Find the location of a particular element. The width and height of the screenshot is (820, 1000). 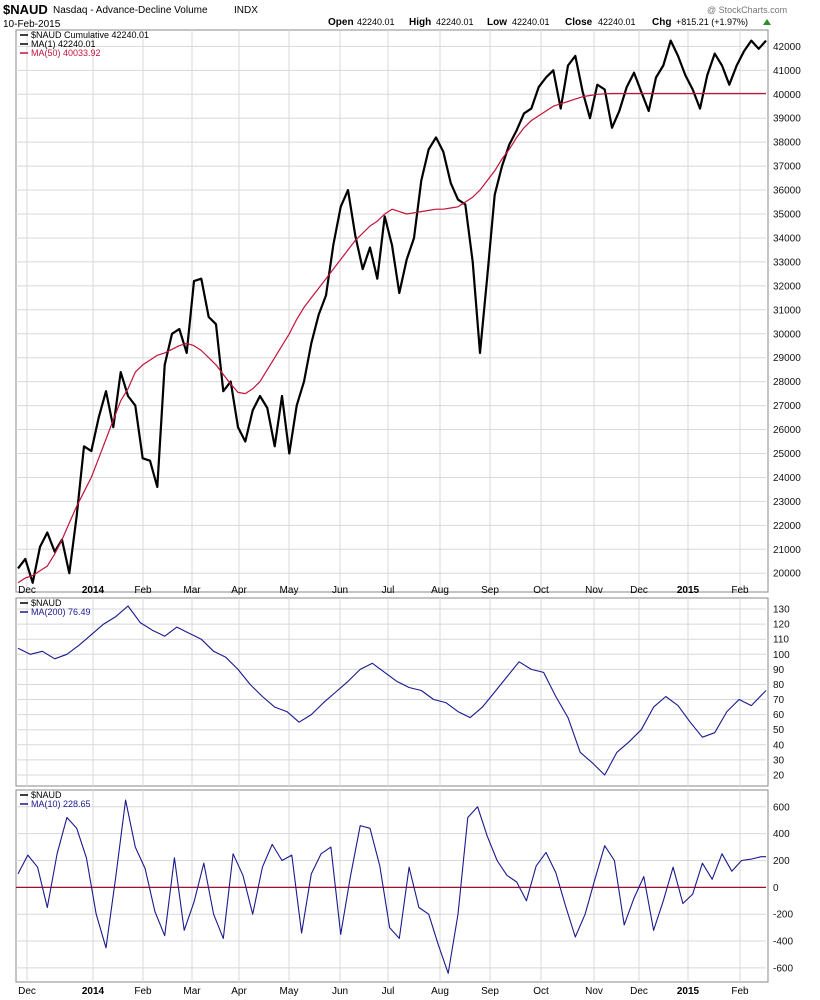

legend-entry: MA(10) 228.65 is located at coordinates (61, 804).